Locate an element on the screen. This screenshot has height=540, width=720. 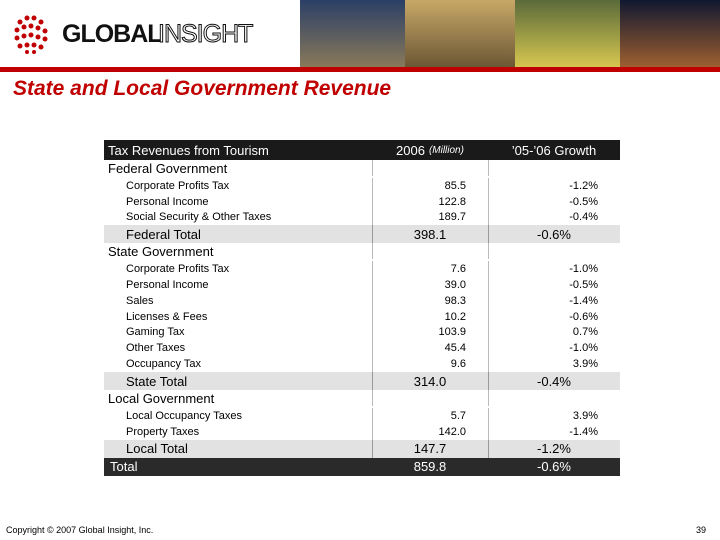
copyright: Copyright © 2007 Global Insight, Inc. is located at coordinates (80, 530).